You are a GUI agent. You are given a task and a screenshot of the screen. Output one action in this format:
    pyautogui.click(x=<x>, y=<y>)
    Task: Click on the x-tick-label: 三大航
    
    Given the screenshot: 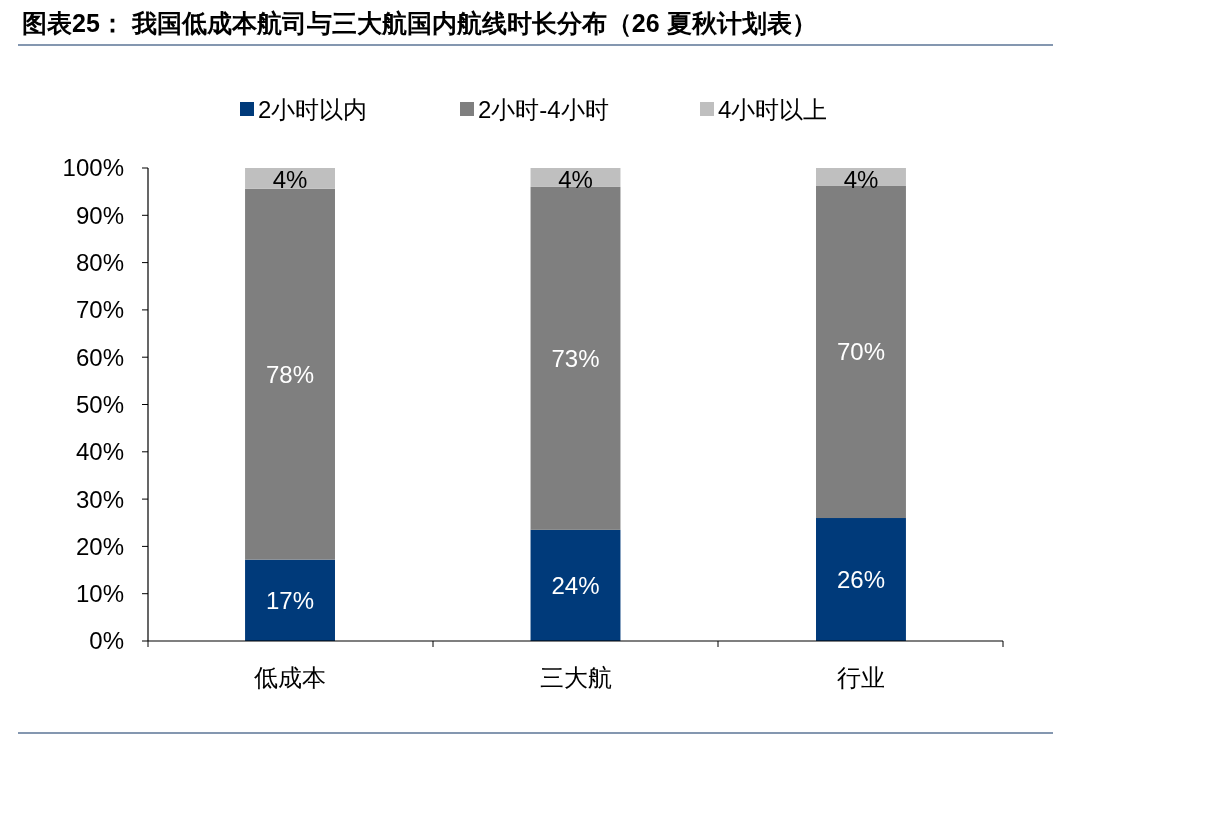 What is the action you would take?
    pyautogui.click(x=575, y=677)
    